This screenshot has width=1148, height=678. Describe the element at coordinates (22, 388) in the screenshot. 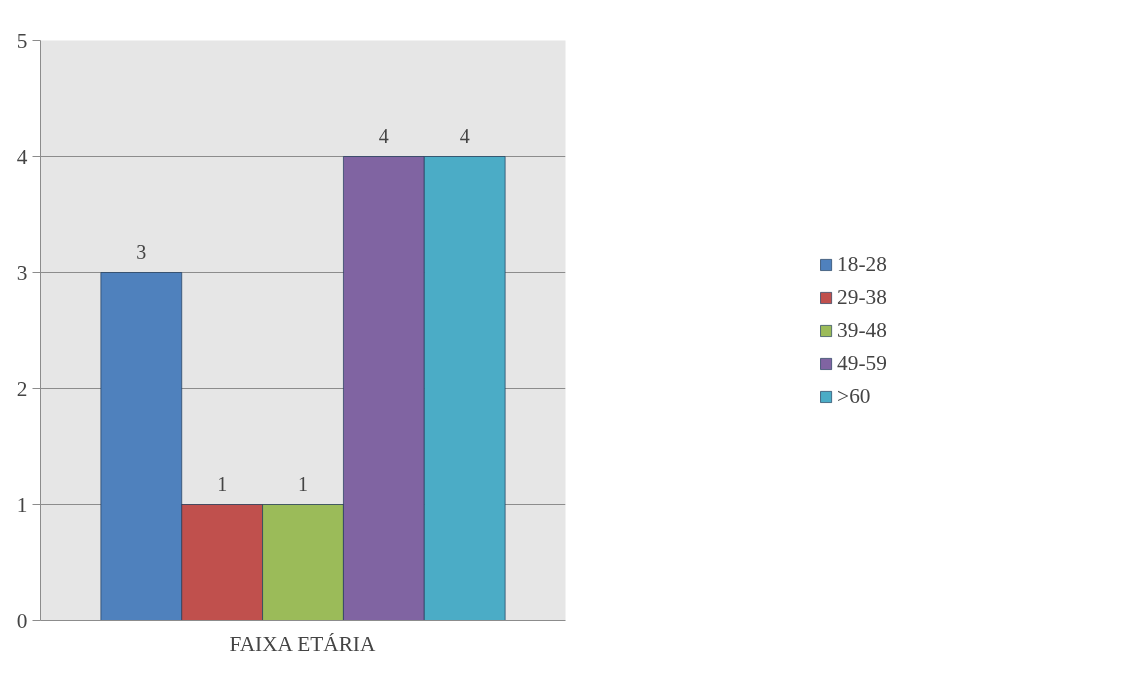

I see `y-tick-label: 2` at that location.